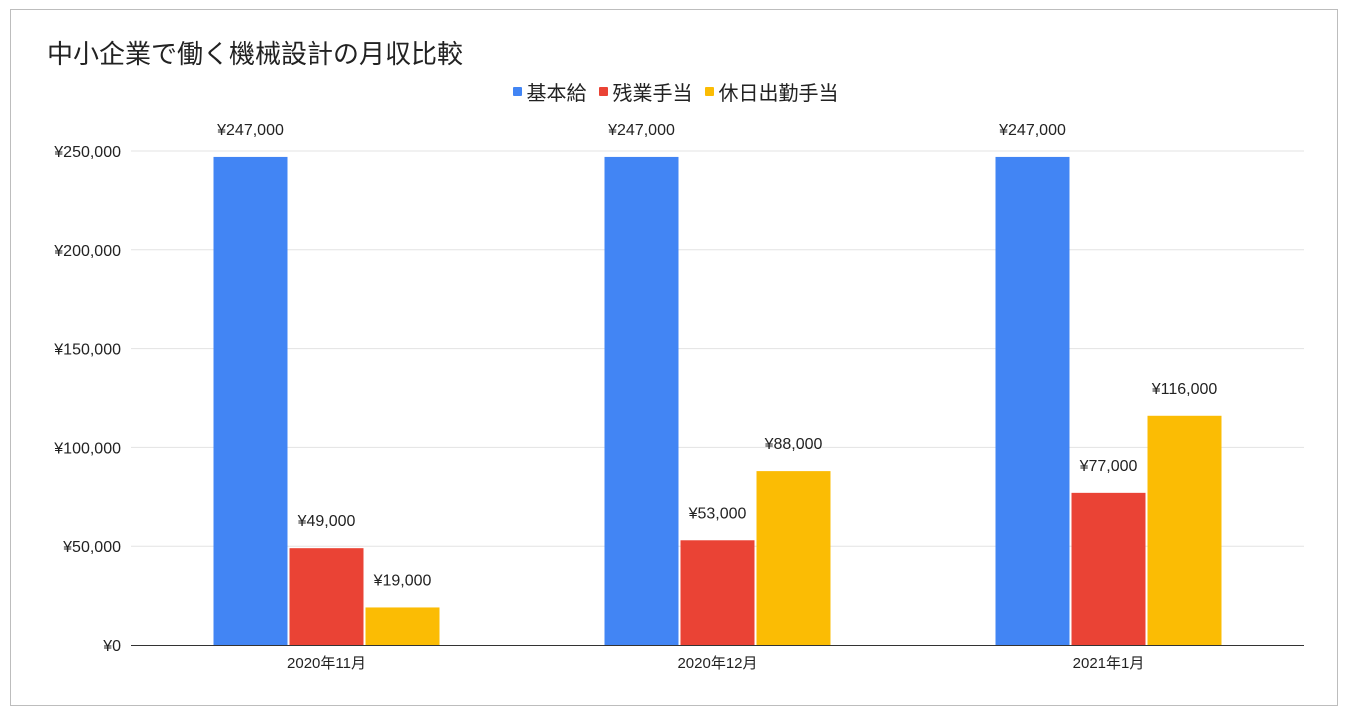  Describe the element at coordinates (326, 663) in the screenshot. I see `x-tick-label: 2020年11月` at that location.